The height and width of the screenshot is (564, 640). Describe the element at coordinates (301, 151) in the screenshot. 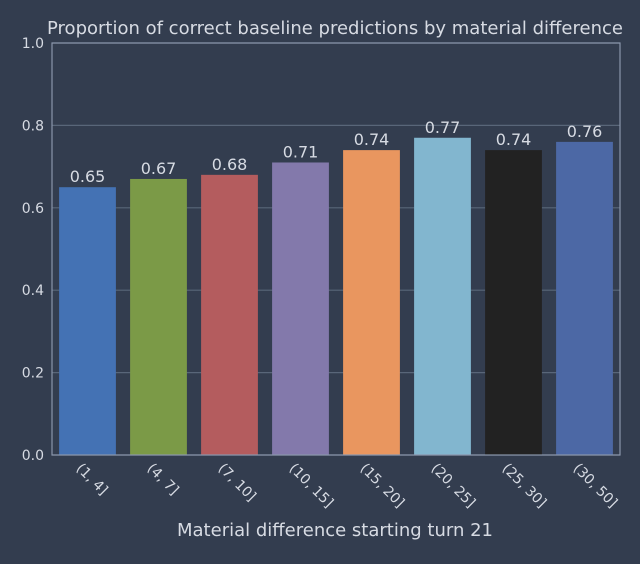

I see `bar-value-label: 0.71` at that location.